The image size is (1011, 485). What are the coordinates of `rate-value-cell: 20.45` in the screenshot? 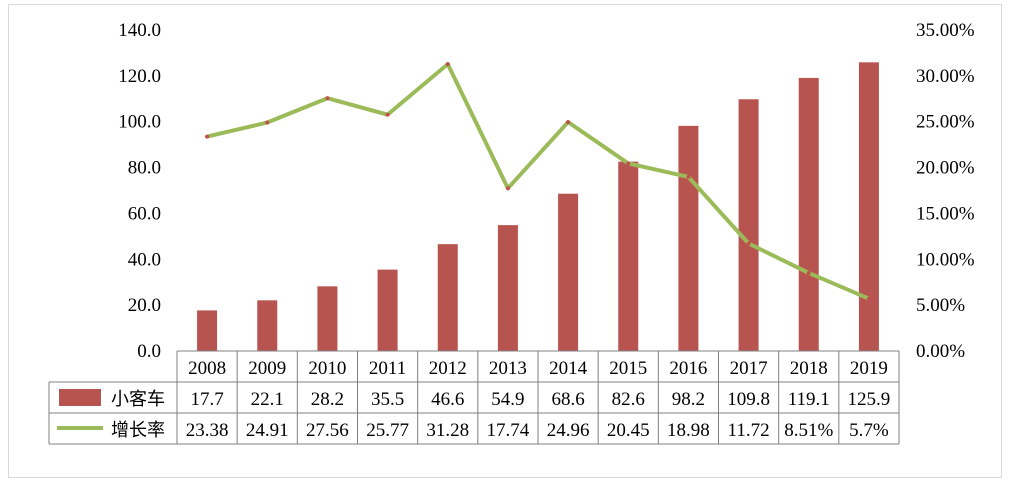 It's located at (628, 430).